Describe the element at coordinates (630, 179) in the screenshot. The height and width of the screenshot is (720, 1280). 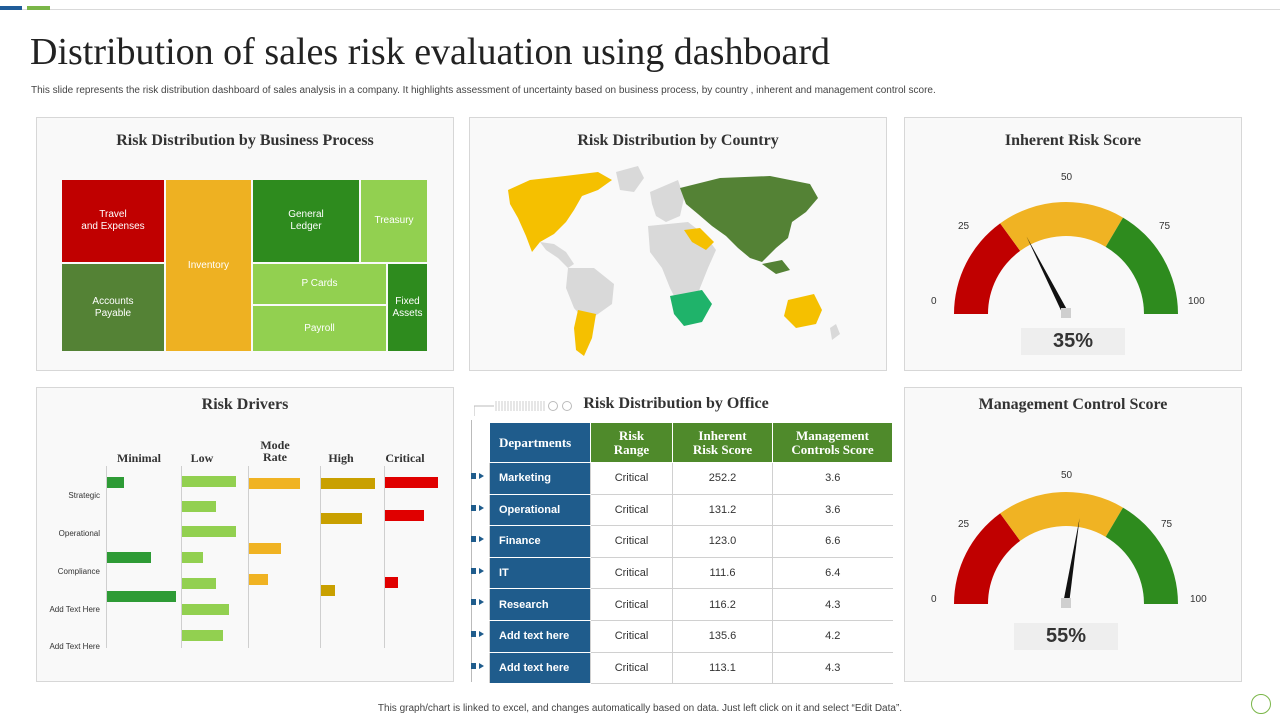
I see `map-greenland` at that location.